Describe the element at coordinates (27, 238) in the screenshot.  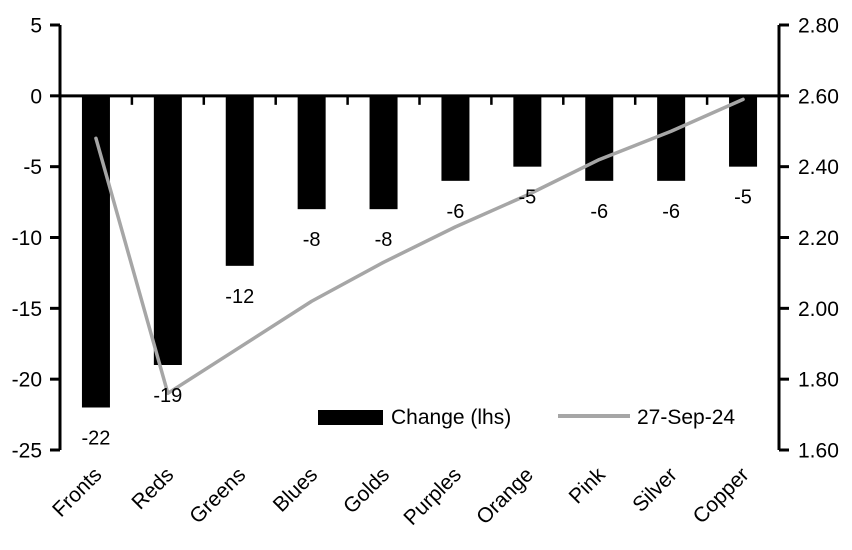
I see `left-axis-tick-label: -10` at that location.